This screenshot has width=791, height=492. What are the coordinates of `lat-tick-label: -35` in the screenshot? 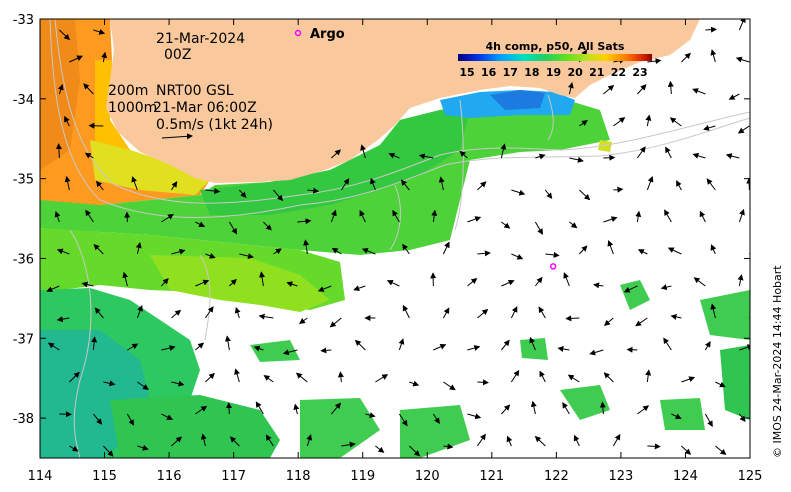 It's located at (23, 180).